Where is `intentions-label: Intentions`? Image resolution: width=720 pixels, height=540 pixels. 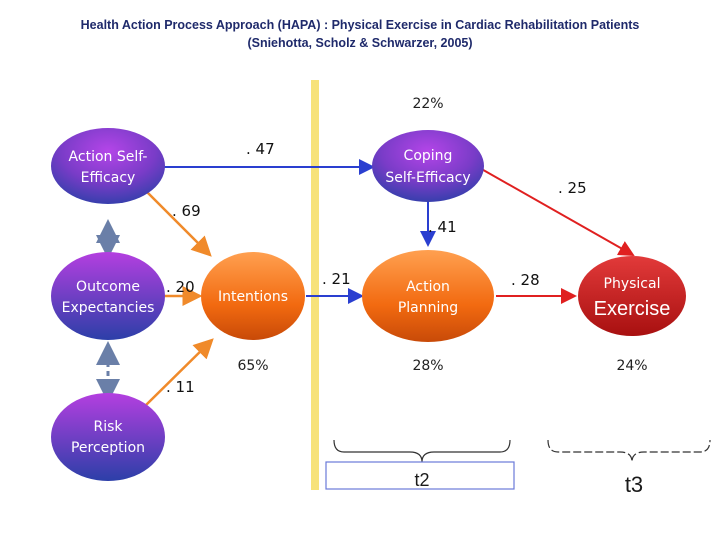 intentions-label: Intentions is located at coordinates (253, 297).